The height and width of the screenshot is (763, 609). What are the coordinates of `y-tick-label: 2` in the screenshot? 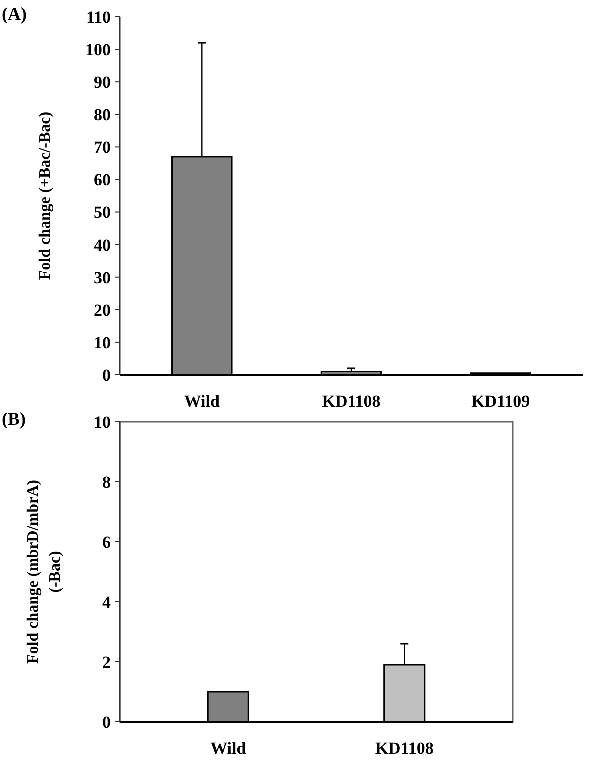 It's located at (106, 662).